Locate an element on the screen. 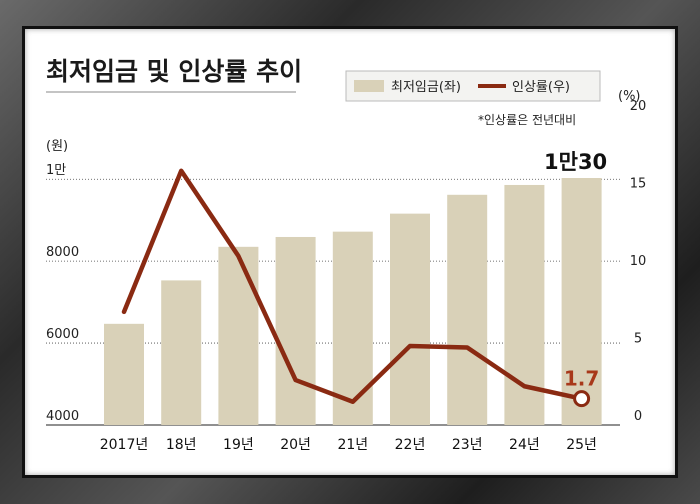  right-tick-label: 15 is located at coordinates (638, 184).